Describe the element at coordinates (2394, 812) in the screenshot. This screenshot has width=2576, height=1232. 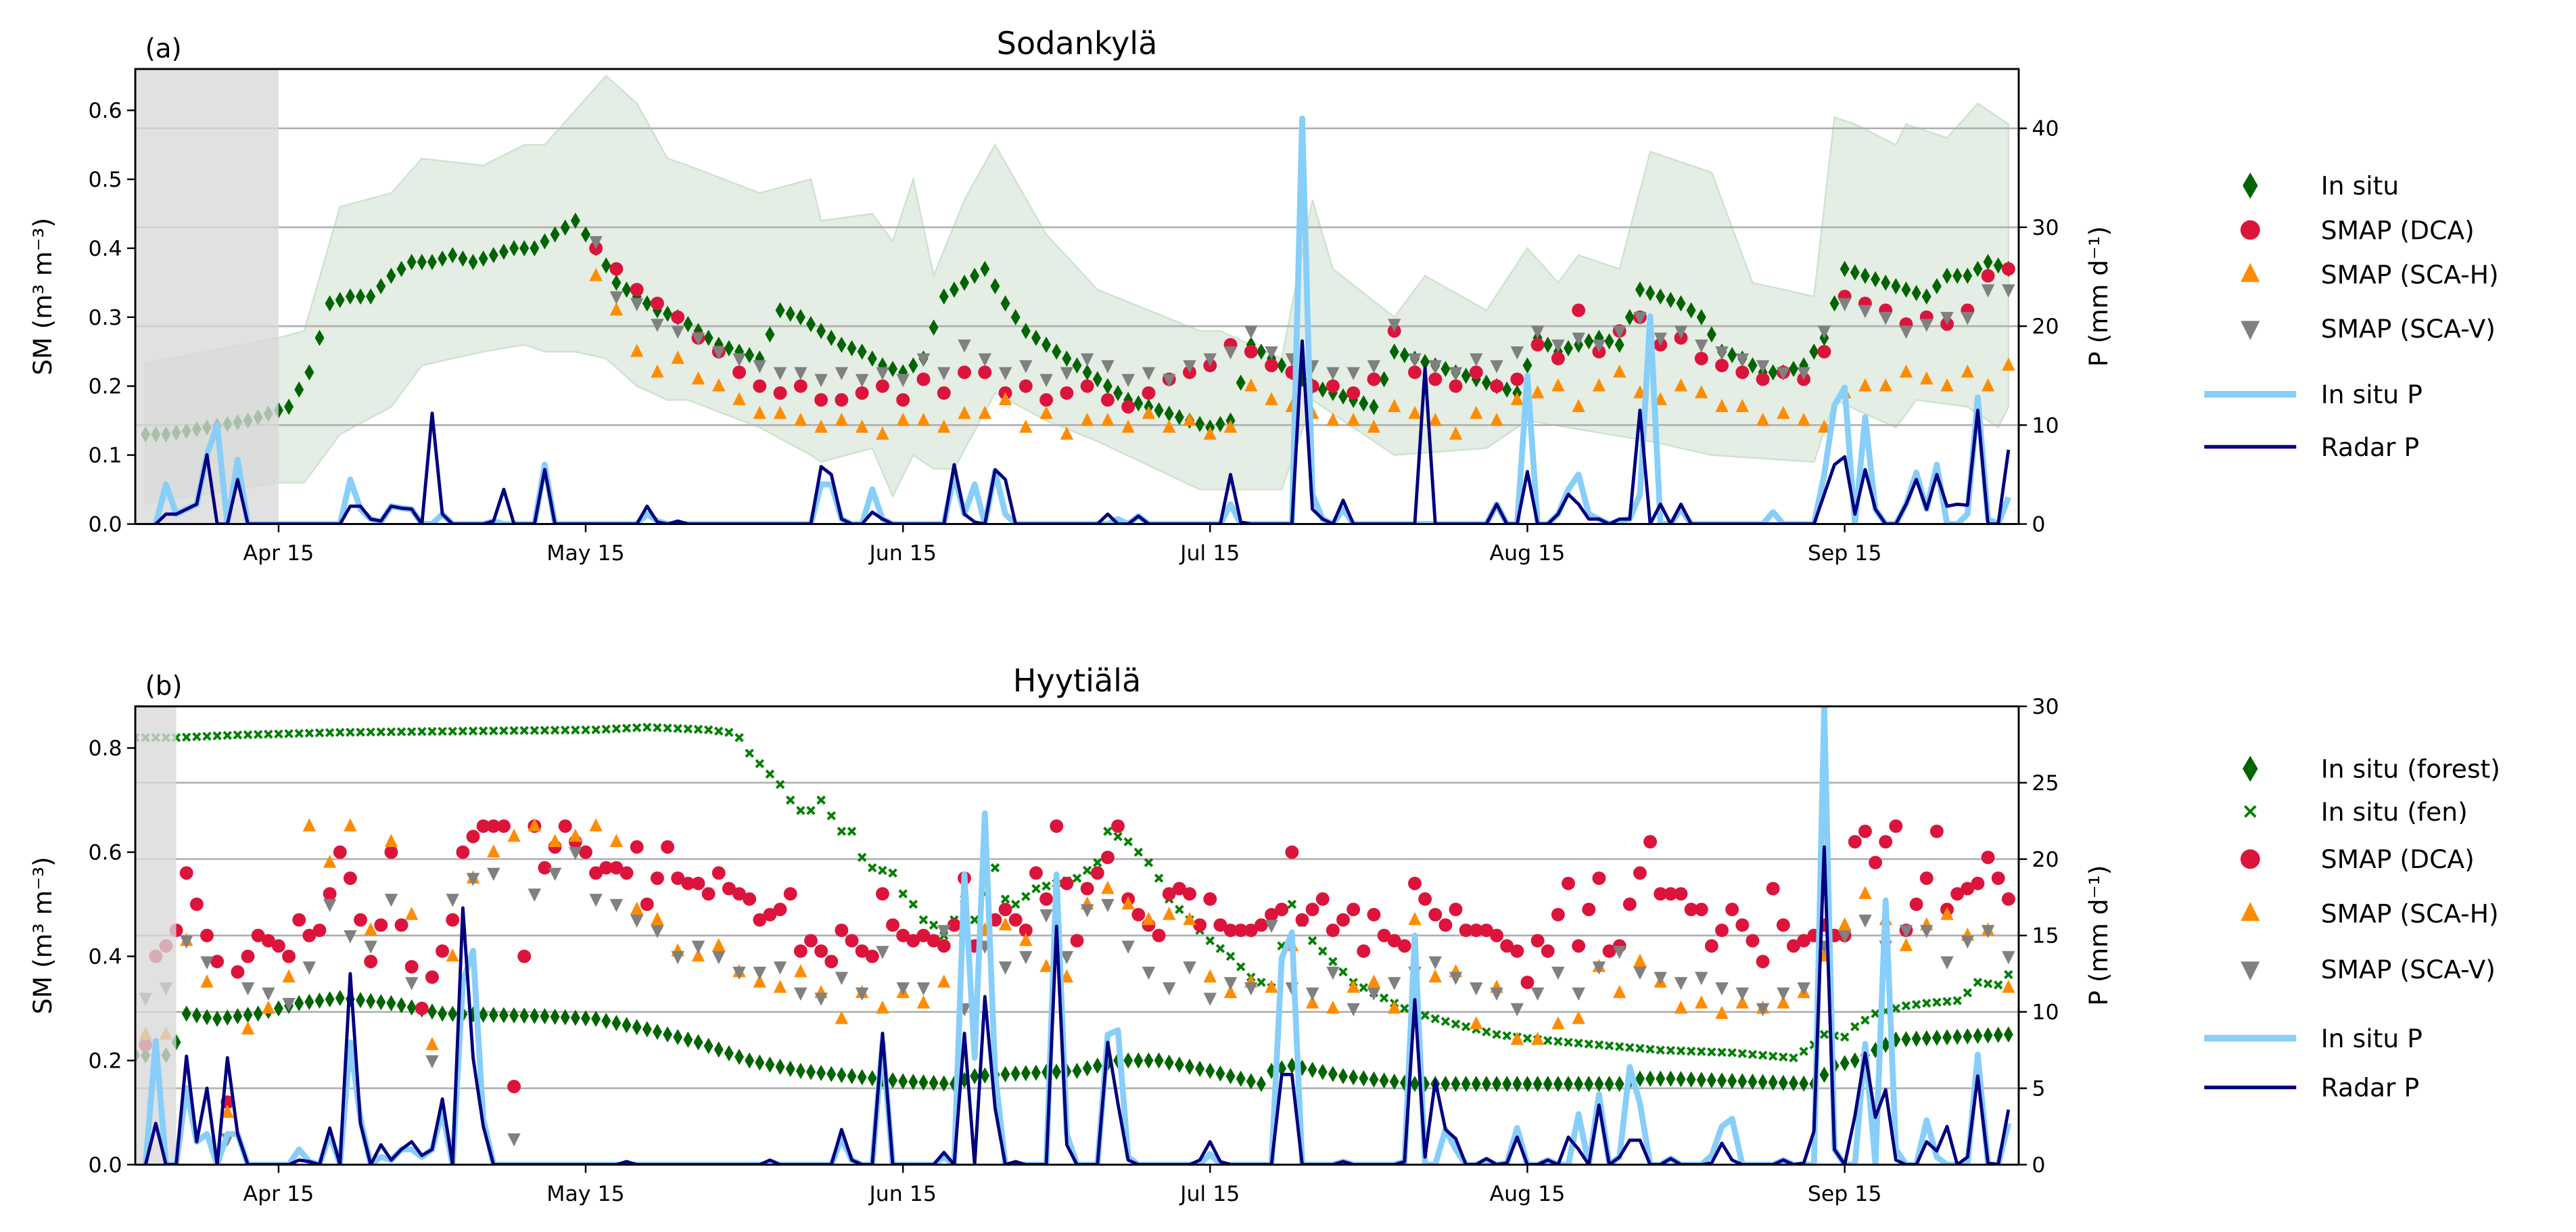
I see `legend-label: In situ (fen)` at that location.